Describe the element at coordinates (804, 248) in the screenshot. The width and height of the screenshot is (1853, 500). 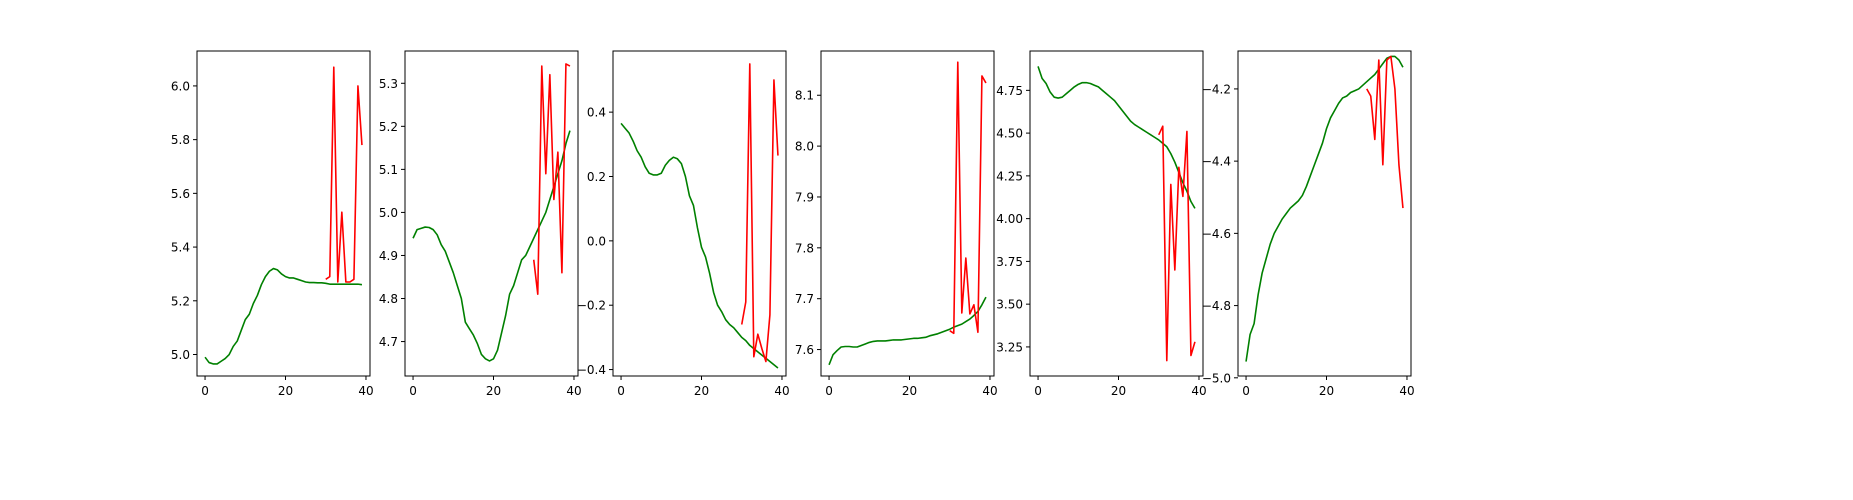
I see `y-tick-label: 7.8` at that location.